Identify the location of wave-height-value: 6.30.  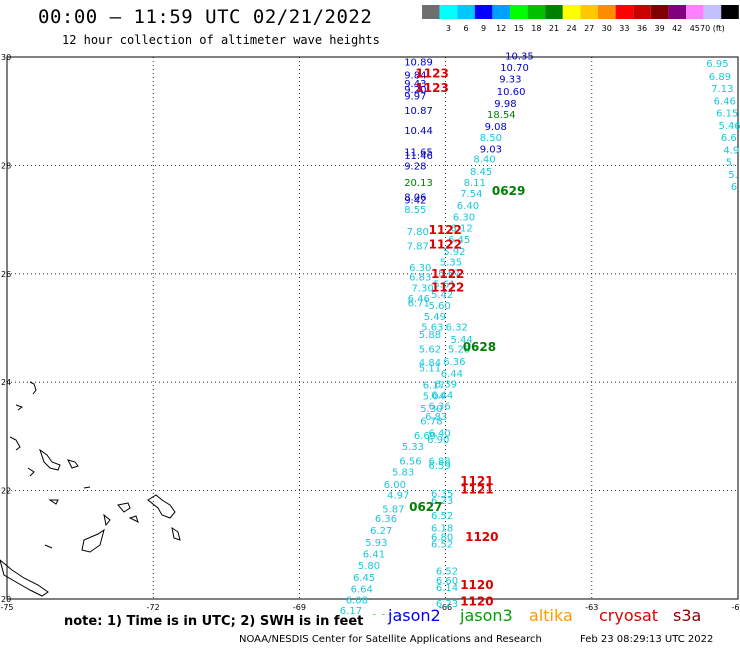
(464, 218).